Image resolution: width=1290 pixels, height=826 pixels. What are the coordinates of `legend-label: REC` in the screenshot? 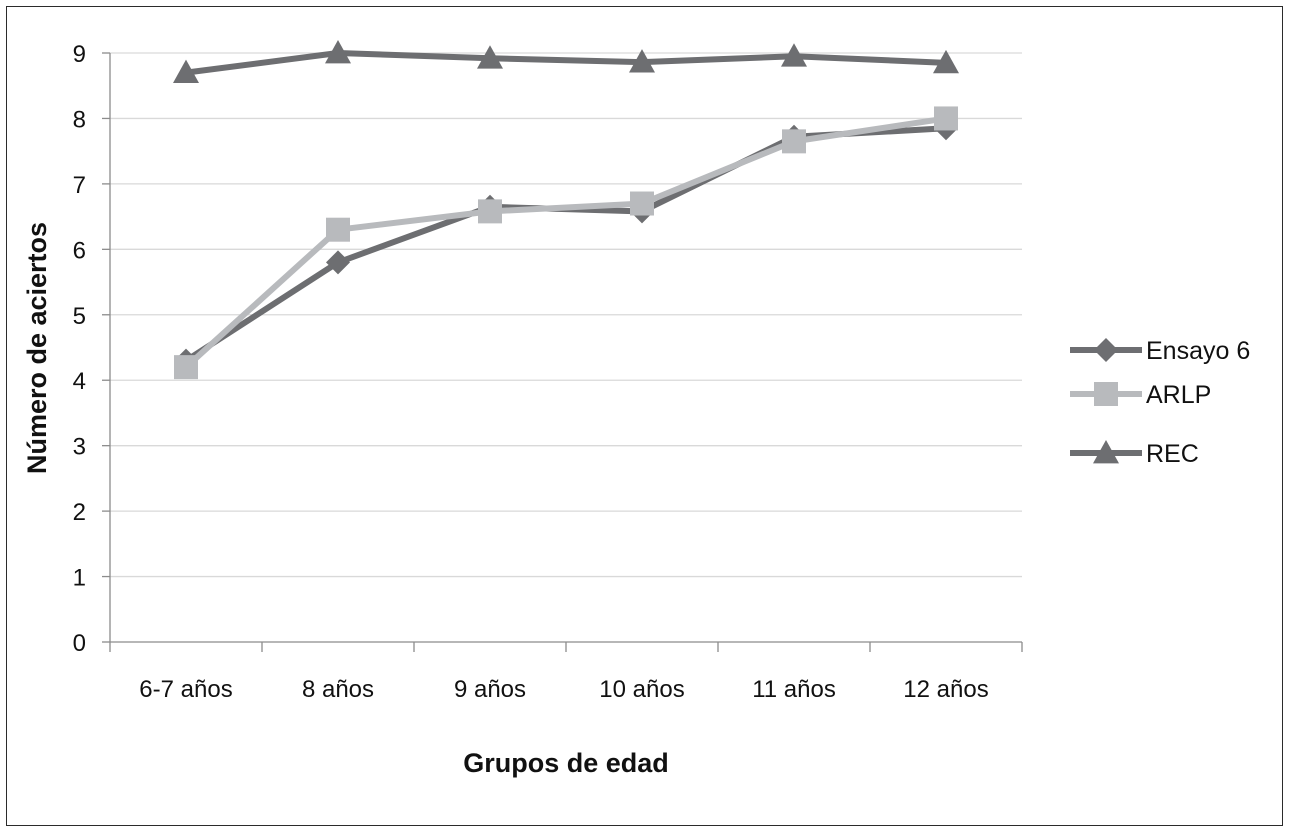 It's located at (1172, 454).